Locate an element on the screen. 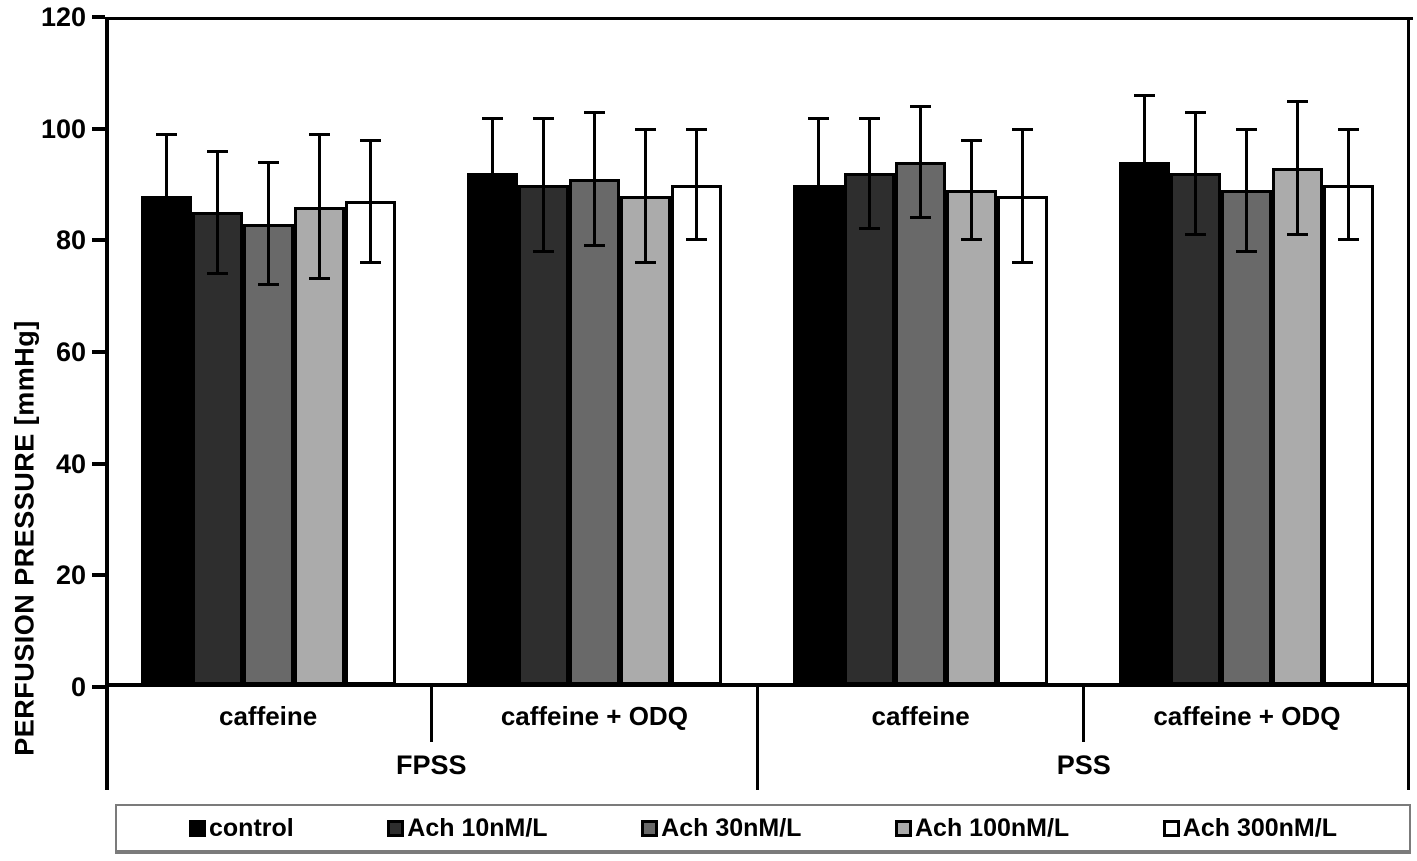 This screenshot has height=861, width=1417. legend-item: Ach 100nM/L is located at coordinates (982, 828).